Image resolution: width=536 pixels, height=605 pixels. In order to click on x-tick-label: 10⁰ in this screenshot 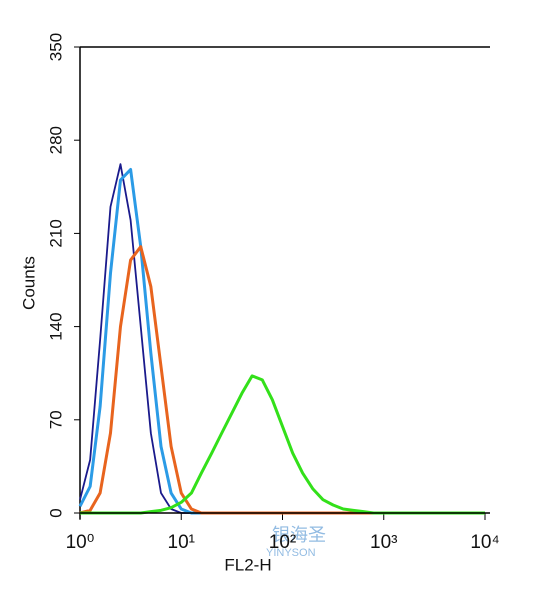, I will do `click(80, 542)`.